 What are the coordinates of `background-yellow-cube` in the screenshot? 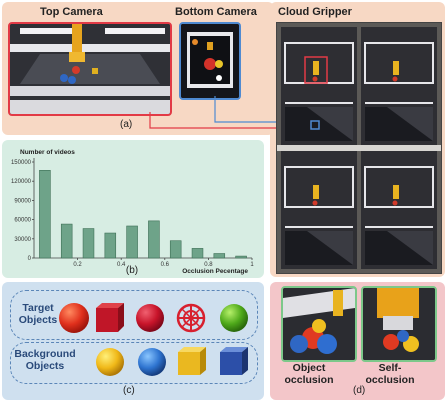 It's located at (192, 361).